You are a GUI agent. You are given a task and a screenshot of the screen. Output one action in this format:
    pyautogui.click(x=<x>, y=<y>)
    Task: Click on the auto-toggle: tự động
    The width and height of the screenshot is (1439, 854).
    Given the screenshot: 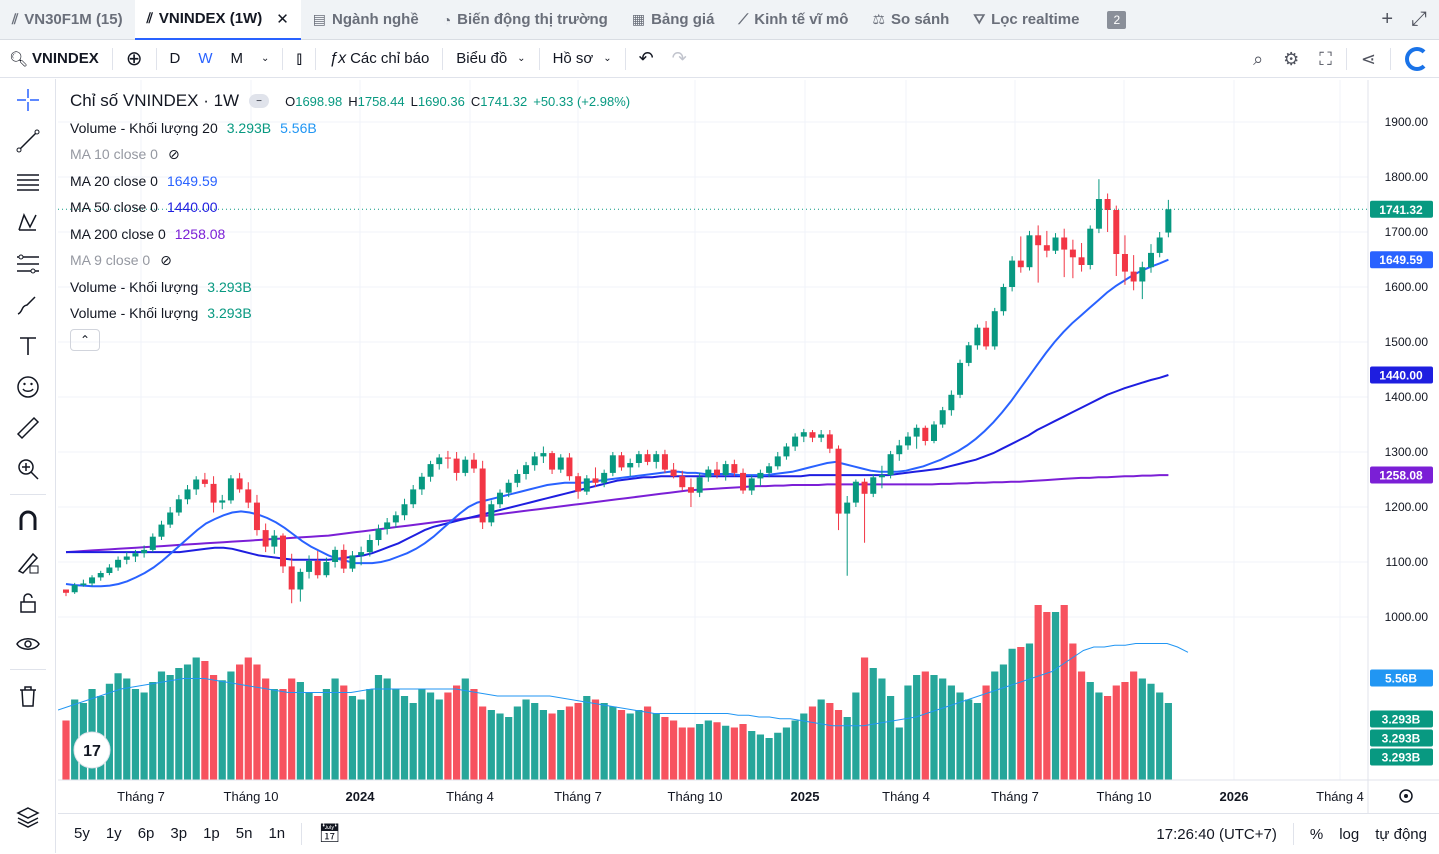 What is the action you would take?
    pyautogui.click(x=1401, y=834)
    